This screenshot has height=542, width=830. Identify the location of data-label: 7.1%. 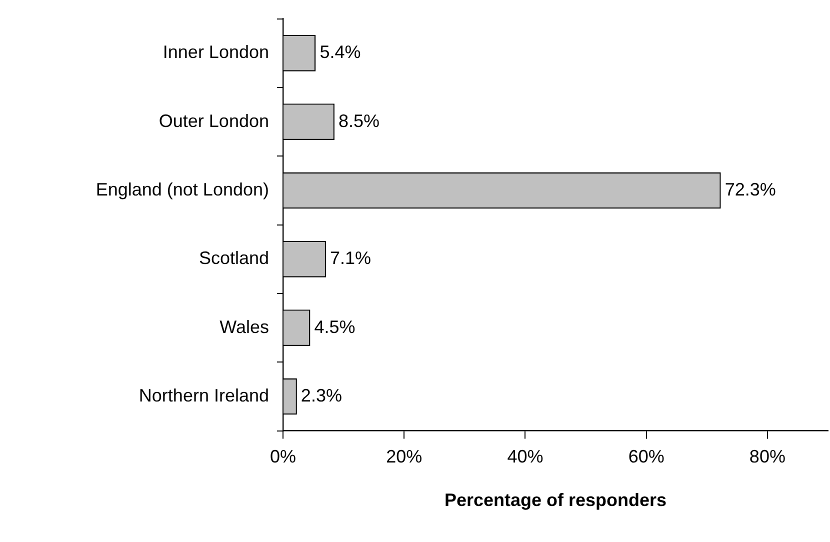
(351, 258).